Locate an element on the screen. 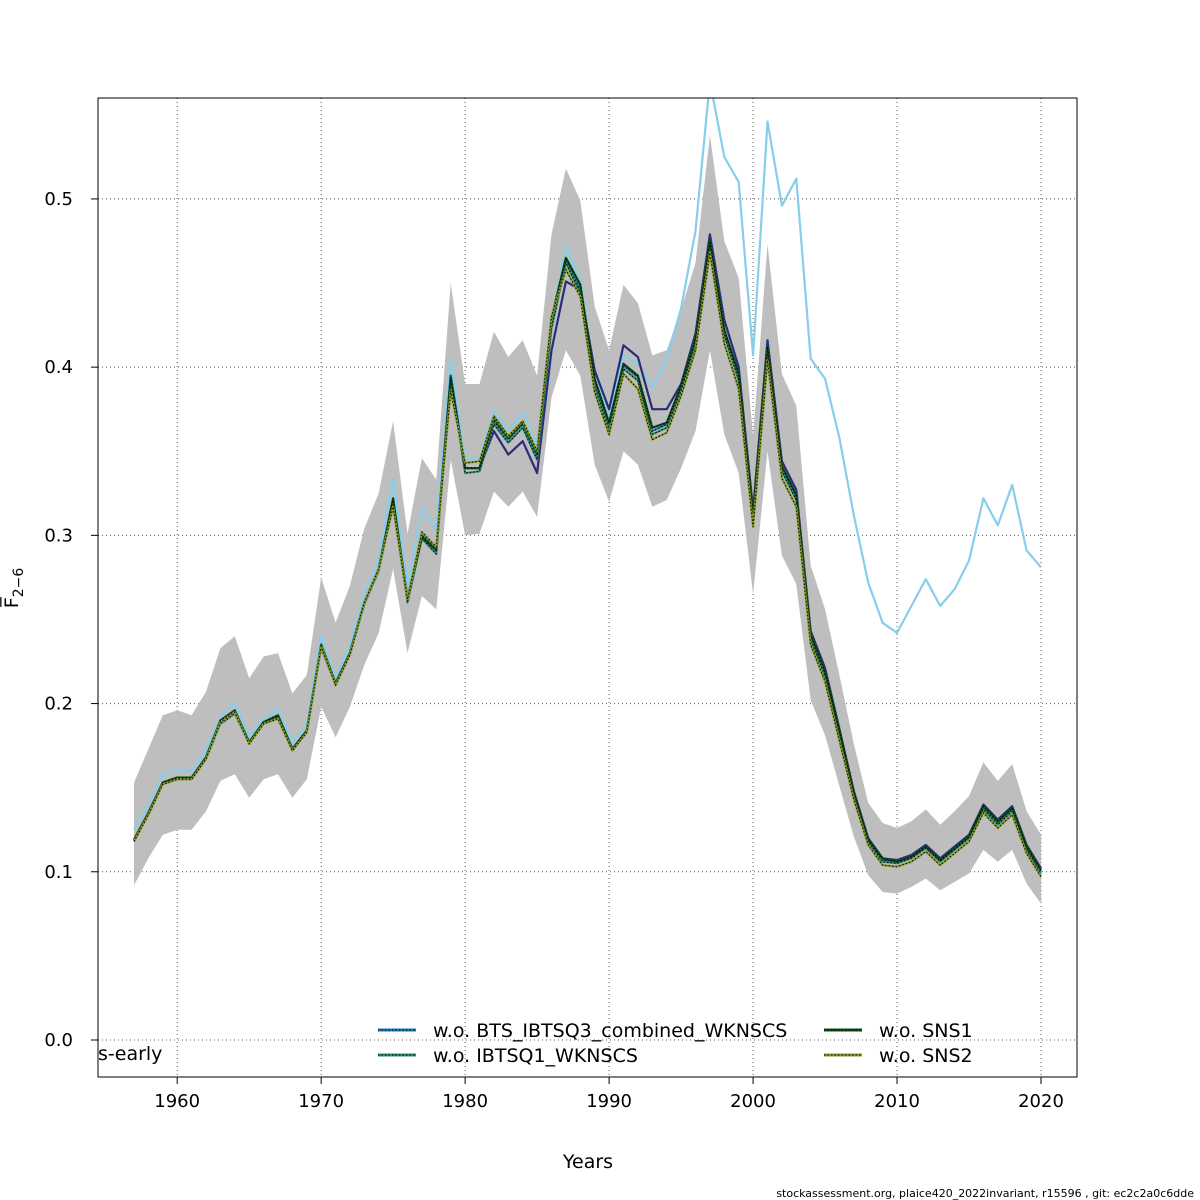 Image resolution: width=1200 pixels, height=1200 pixels. y-tick-label: 0.4 is located at coordinates (58, 367).